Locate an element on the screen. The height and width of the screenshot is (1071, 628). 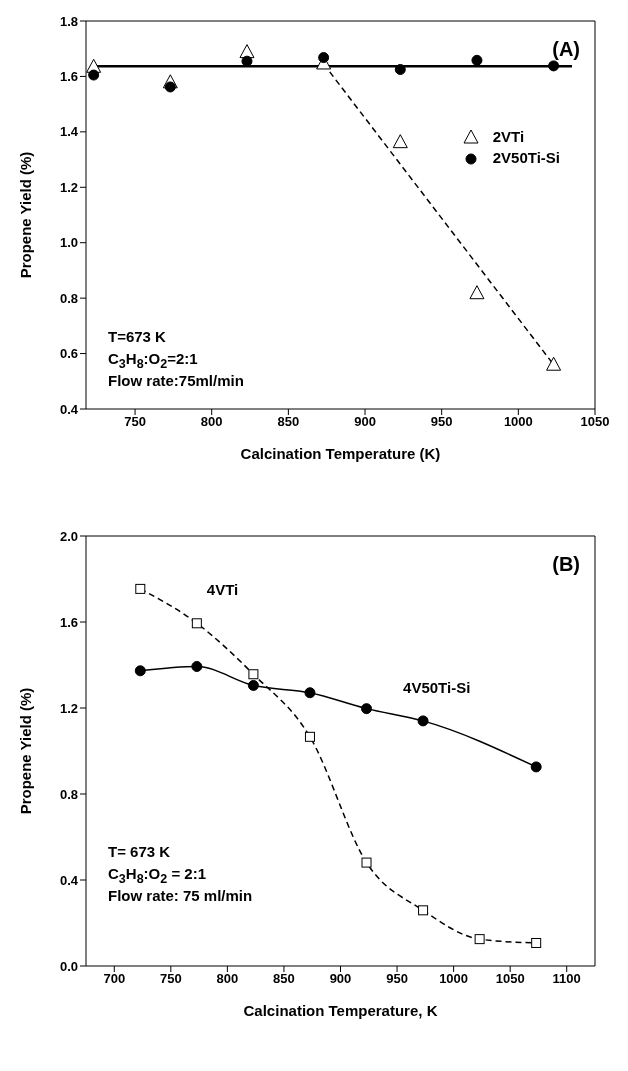
annotation: (B) is located at coordinates (566, 564).